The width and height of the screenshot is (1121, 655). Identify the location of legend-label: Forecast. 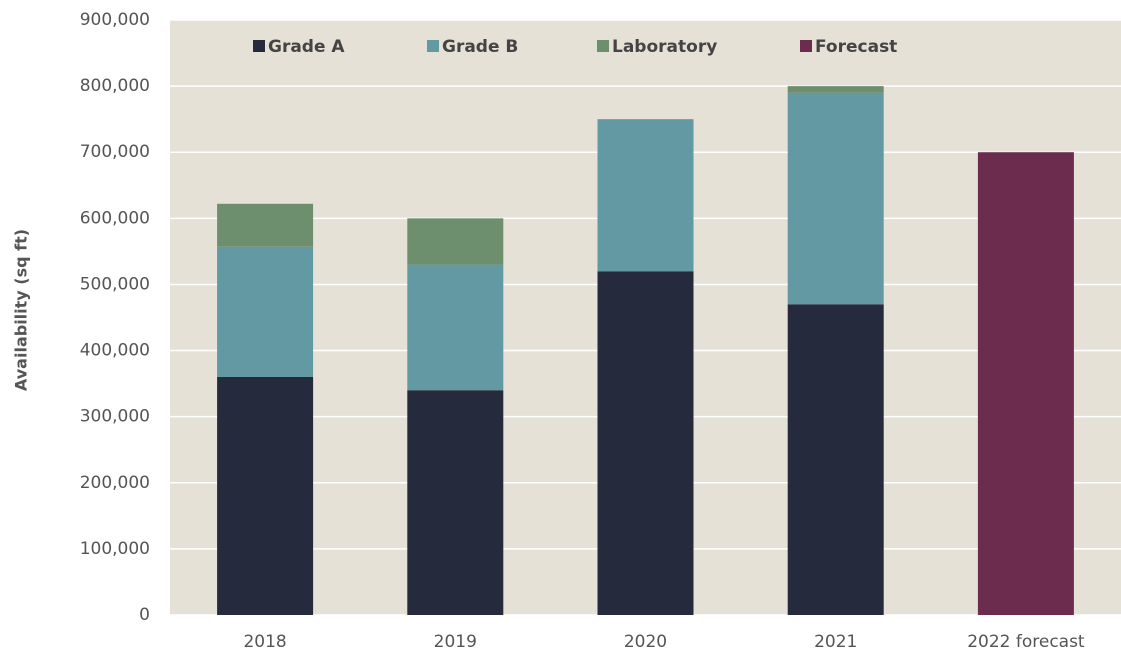
(856, 47).